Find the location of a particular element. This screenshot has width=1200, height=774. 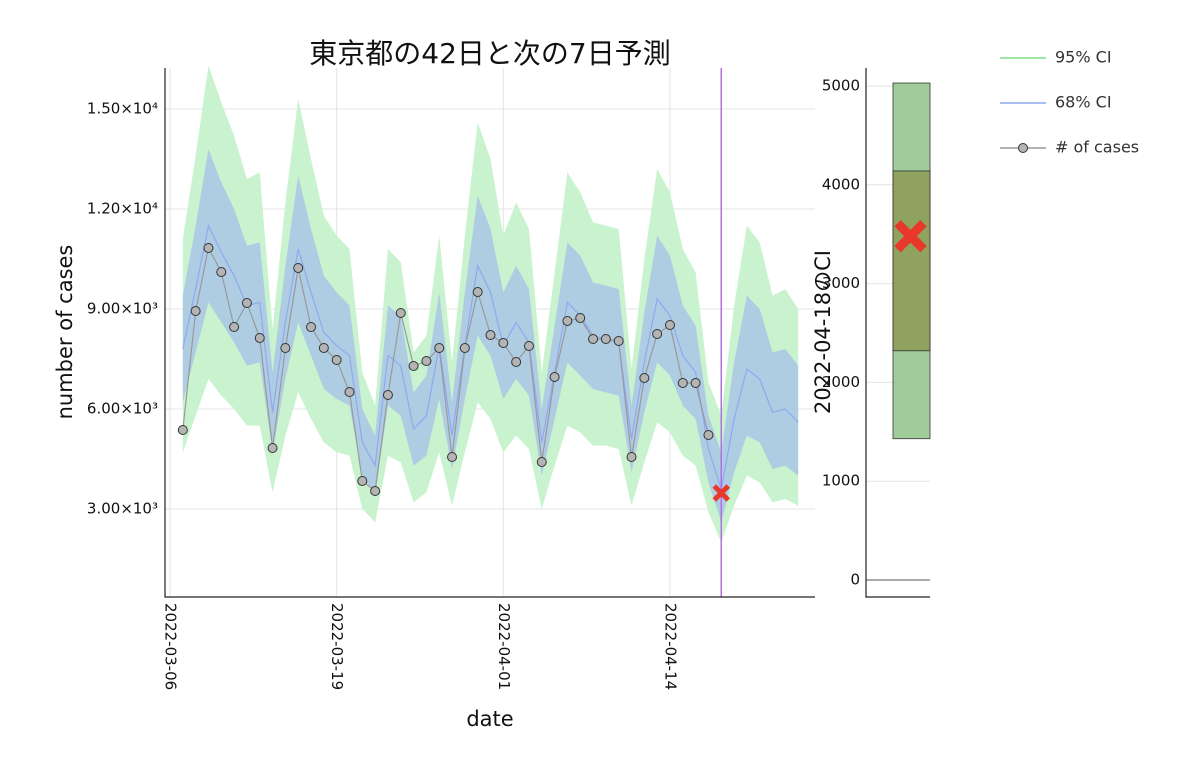

legend-label: # of cases is located at coordinates (1097, 147).